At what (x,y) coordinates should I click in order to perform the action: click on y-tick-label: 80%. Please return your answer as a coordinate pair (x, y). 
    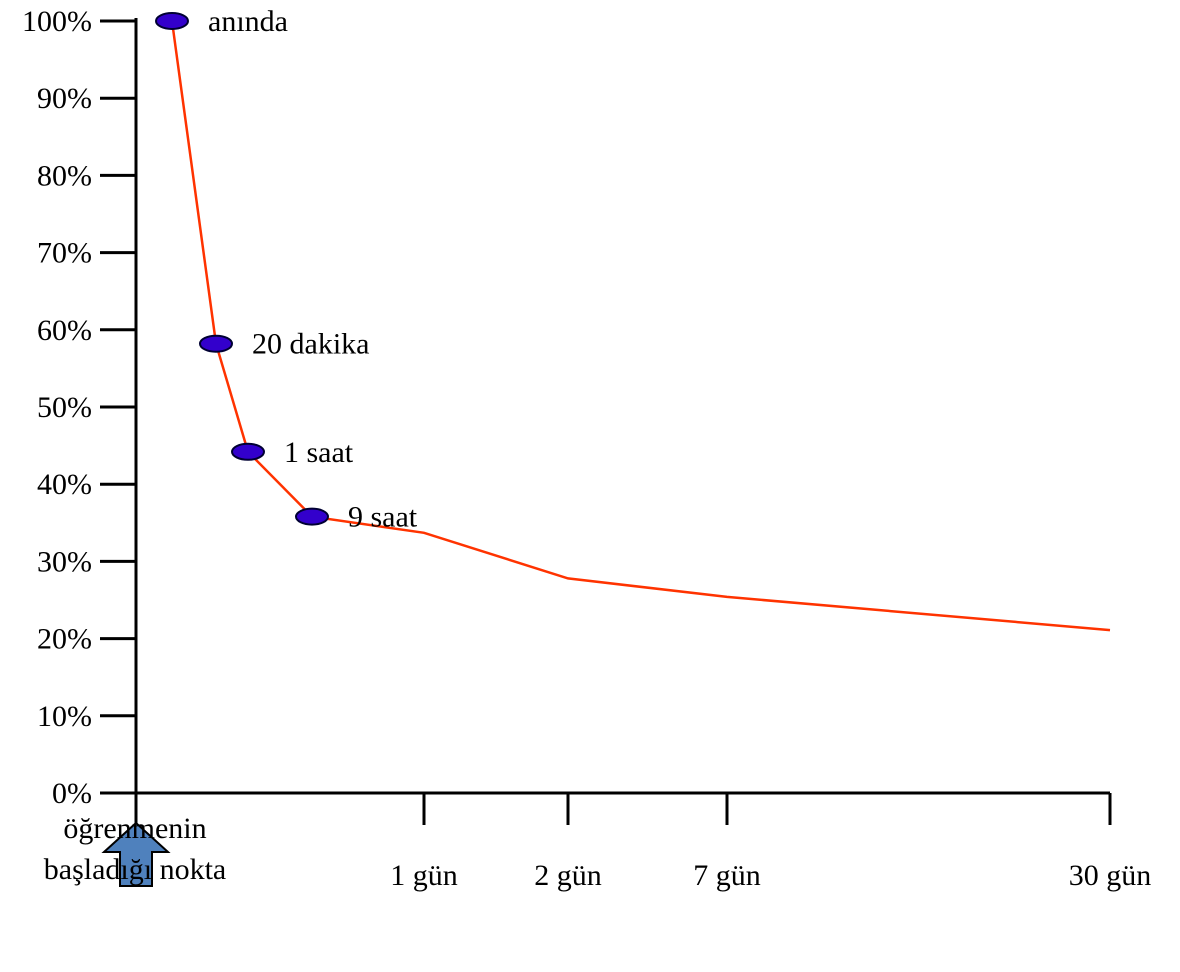
    Looking at the image, I should click on (64, 175).